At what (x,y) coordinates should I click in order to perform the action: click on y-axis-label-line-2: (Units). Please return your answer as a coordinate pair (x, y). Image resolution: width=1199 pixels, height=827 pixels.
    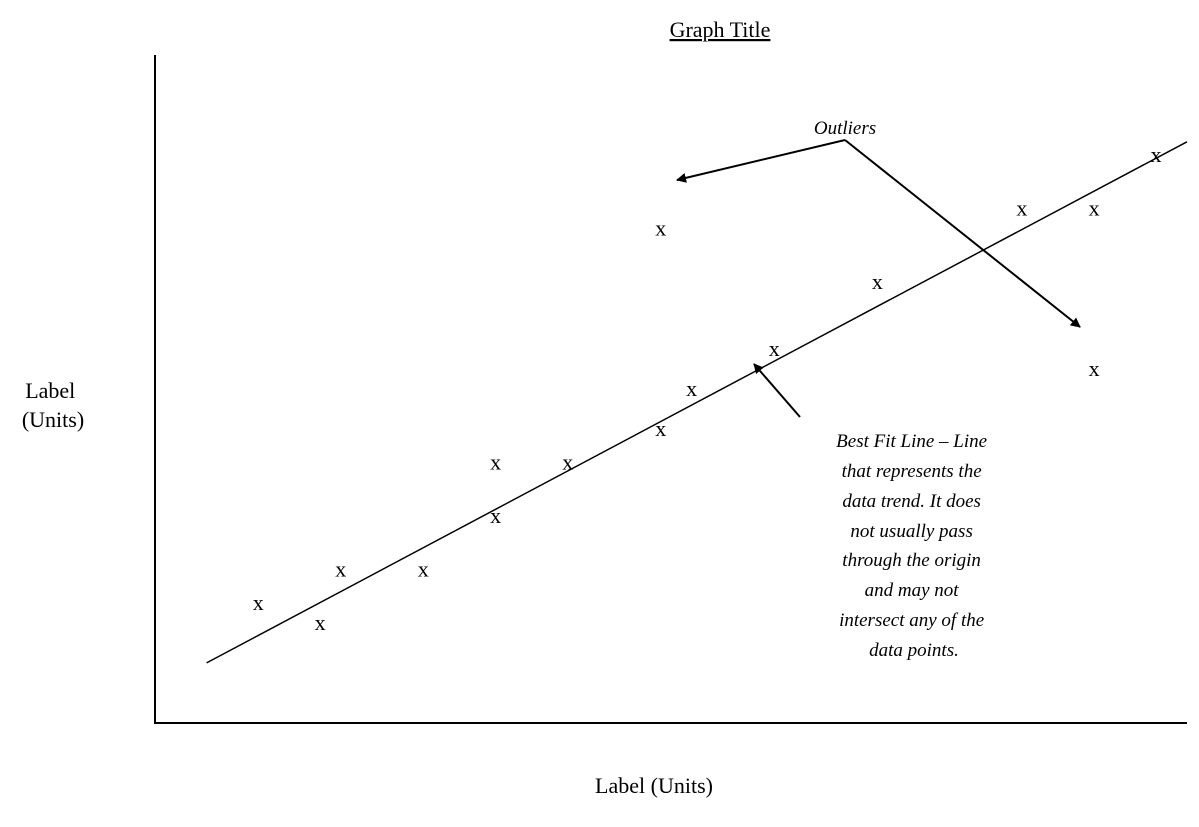
    Looking at the image, I should click on (53, 419).